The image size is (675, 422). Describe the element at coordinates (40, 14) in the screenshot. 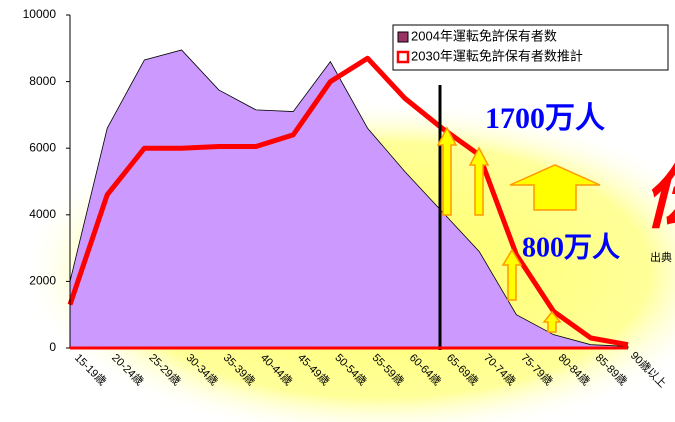

I see `y-tick-label: 10000` at that location.